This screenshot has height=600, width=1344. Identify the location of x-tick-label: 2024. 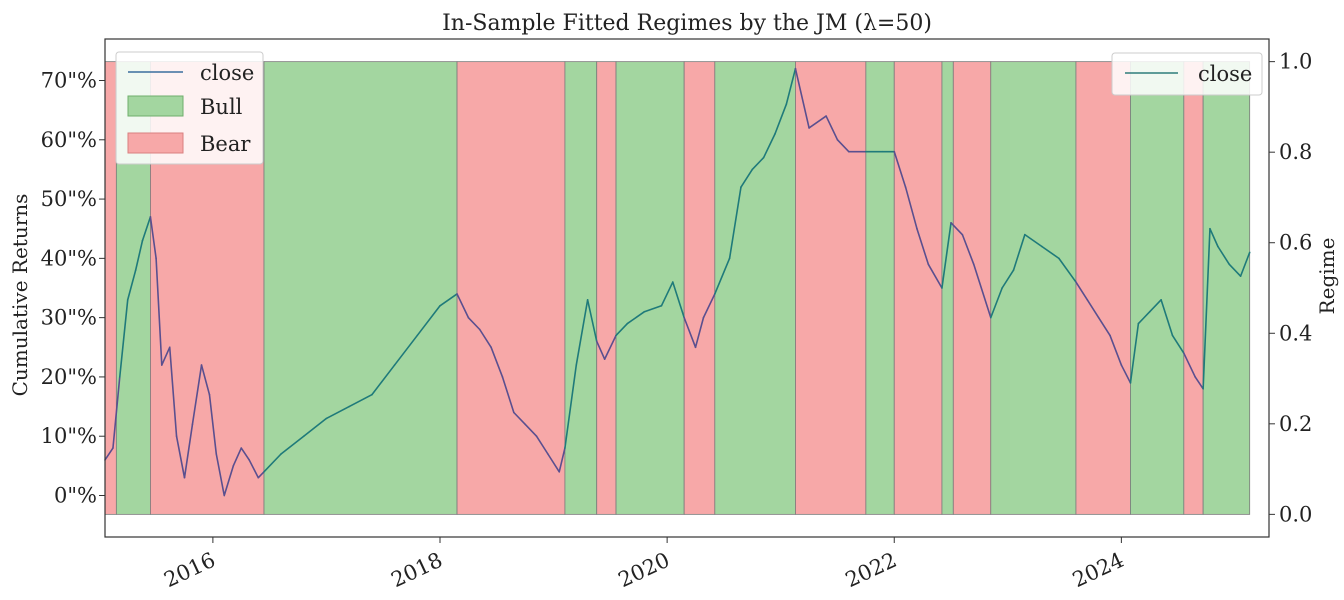
(1098, 570).